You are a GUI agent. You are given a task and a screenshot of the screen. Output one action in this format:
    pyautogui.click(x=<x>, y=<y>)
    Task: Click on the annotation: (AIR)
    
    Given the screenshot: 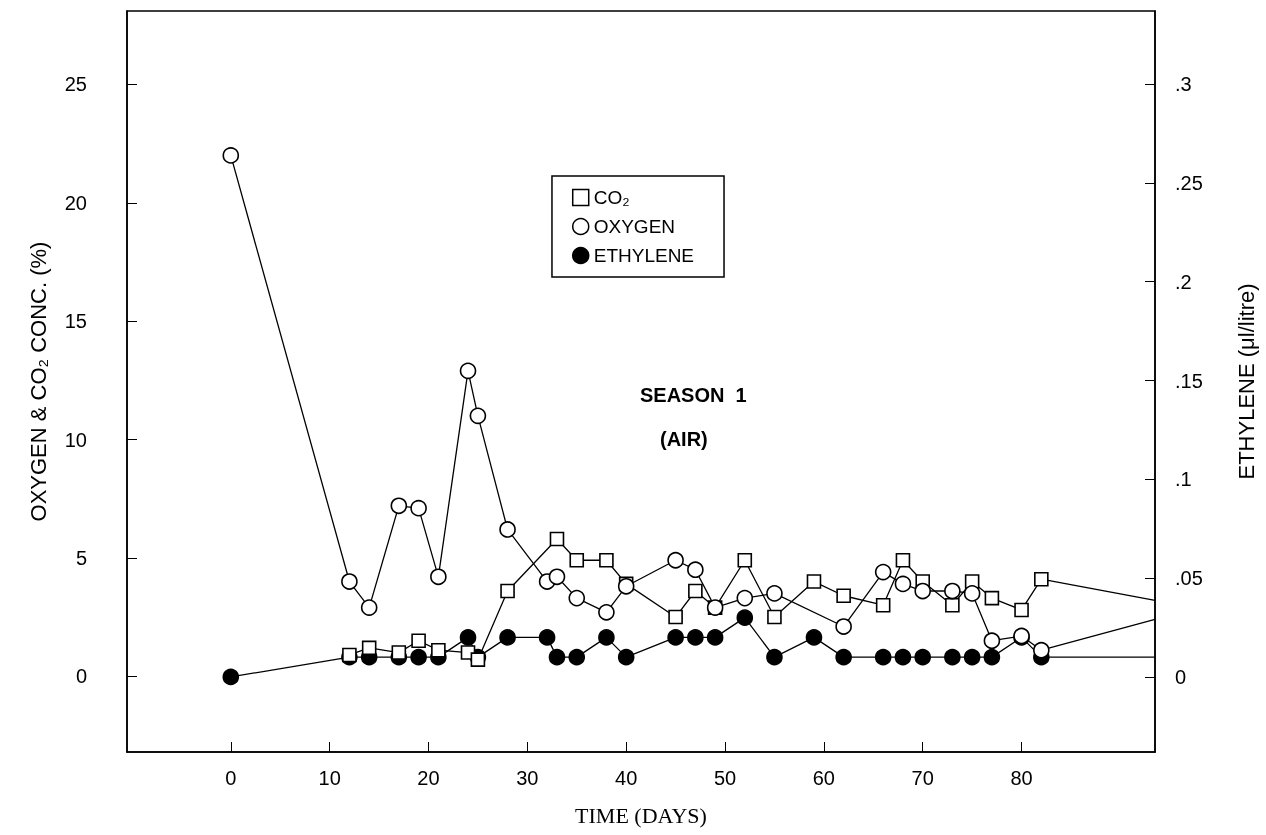 What is the action you would take?
    pyautogui.click(x=684, y=439)
    